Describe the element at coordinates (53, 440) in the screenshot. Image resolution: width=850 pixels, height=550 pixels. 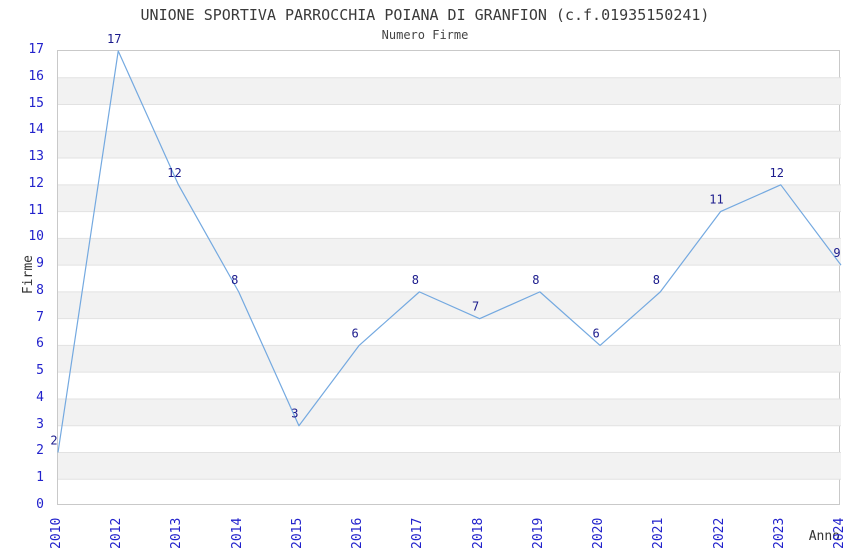
I see `value-label: 2` at that location.